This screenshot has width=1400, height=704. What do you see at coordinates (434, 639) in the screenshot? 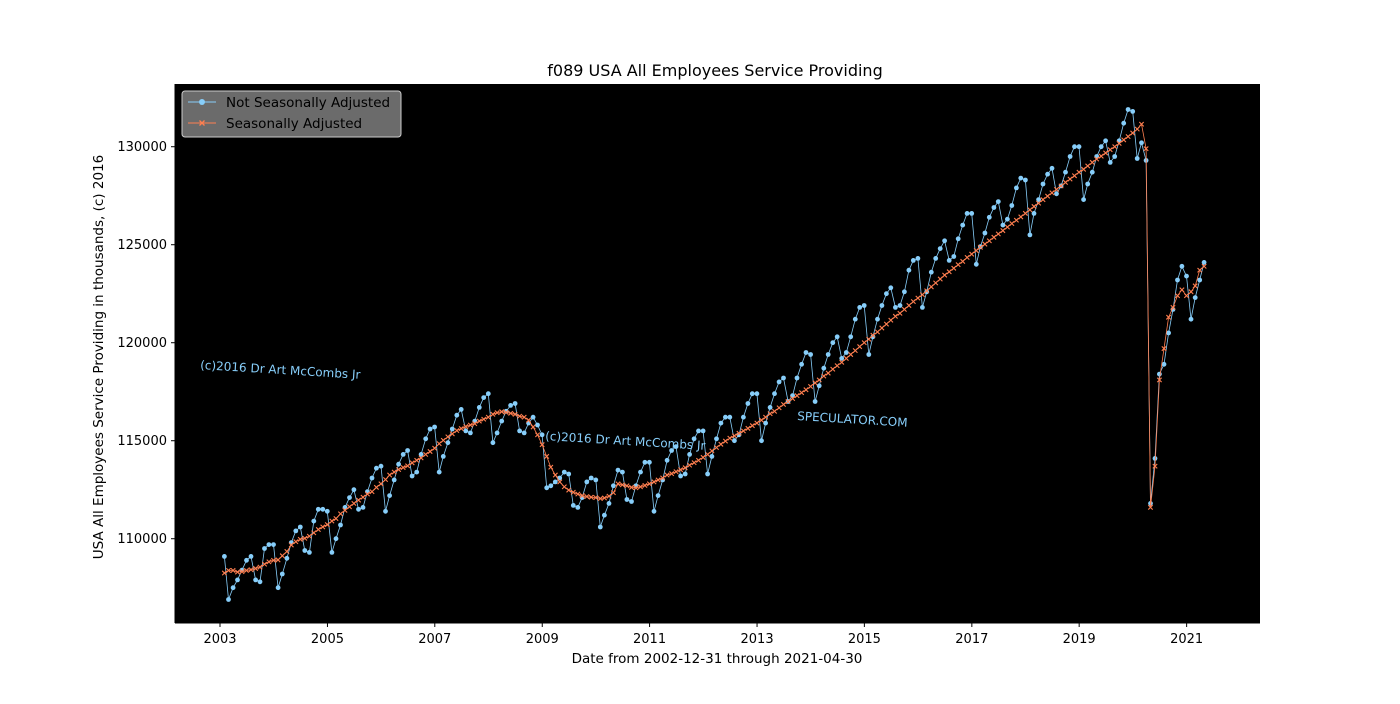
I see `x-tick-label: 2007` at bounding box center [434, 639].